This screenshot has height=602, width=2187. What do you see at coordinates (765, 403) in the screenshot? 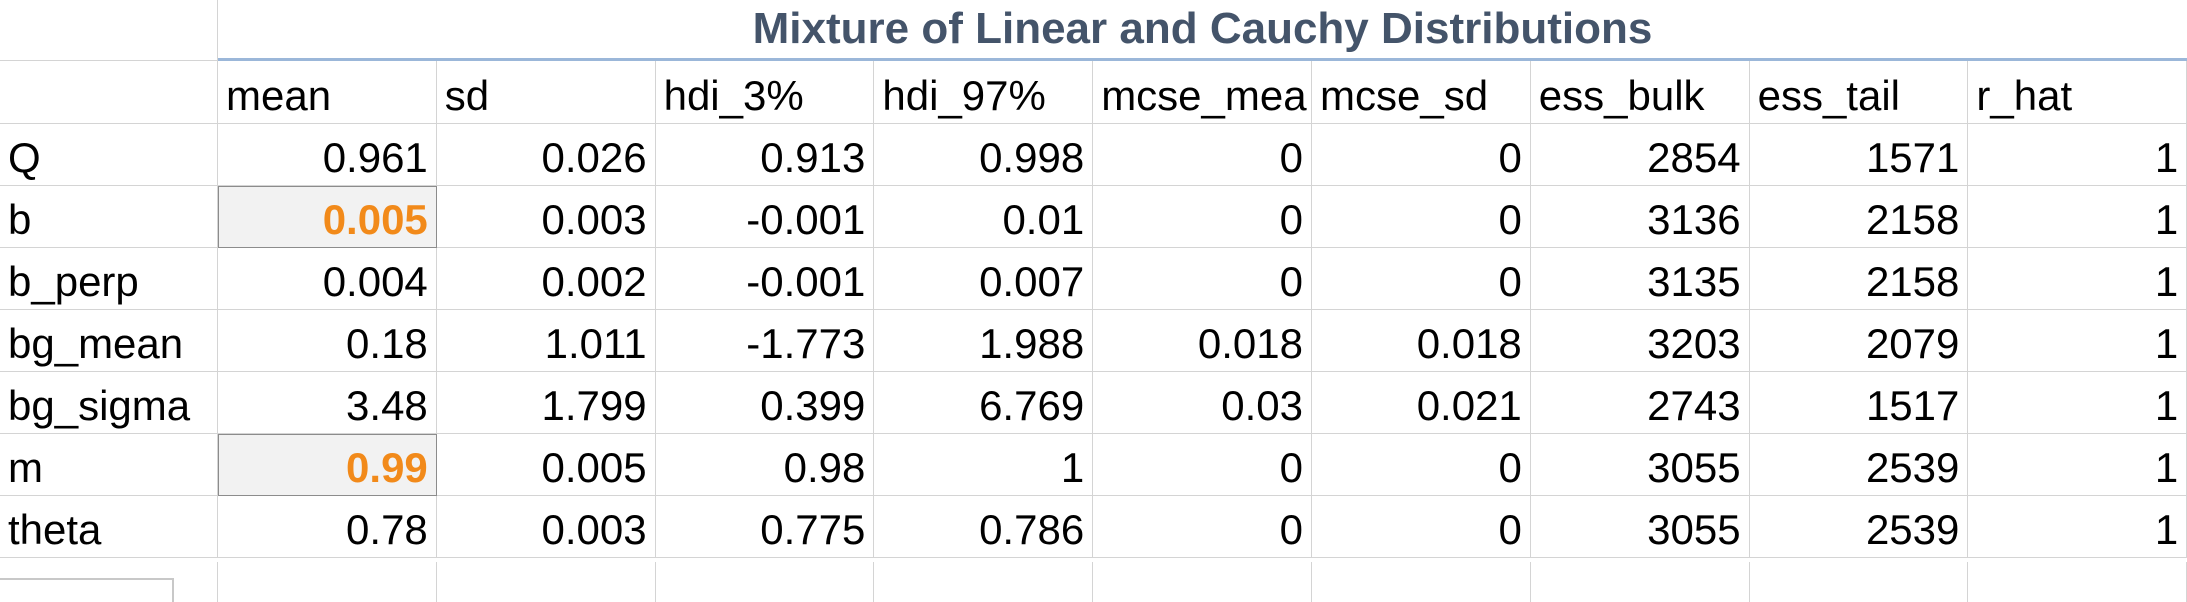
I see `table-cell: 0.399` at bounding box center [765, 403].